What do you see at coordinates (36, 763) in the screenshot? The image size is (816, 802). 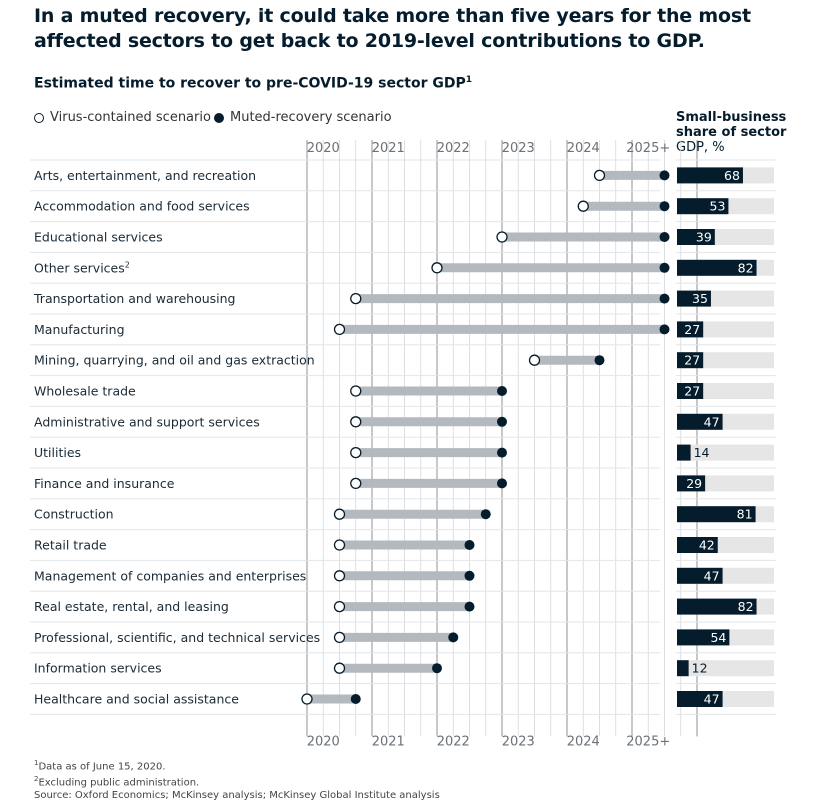 I see `footnote-mark: 1` at bounding box center [36, 763].